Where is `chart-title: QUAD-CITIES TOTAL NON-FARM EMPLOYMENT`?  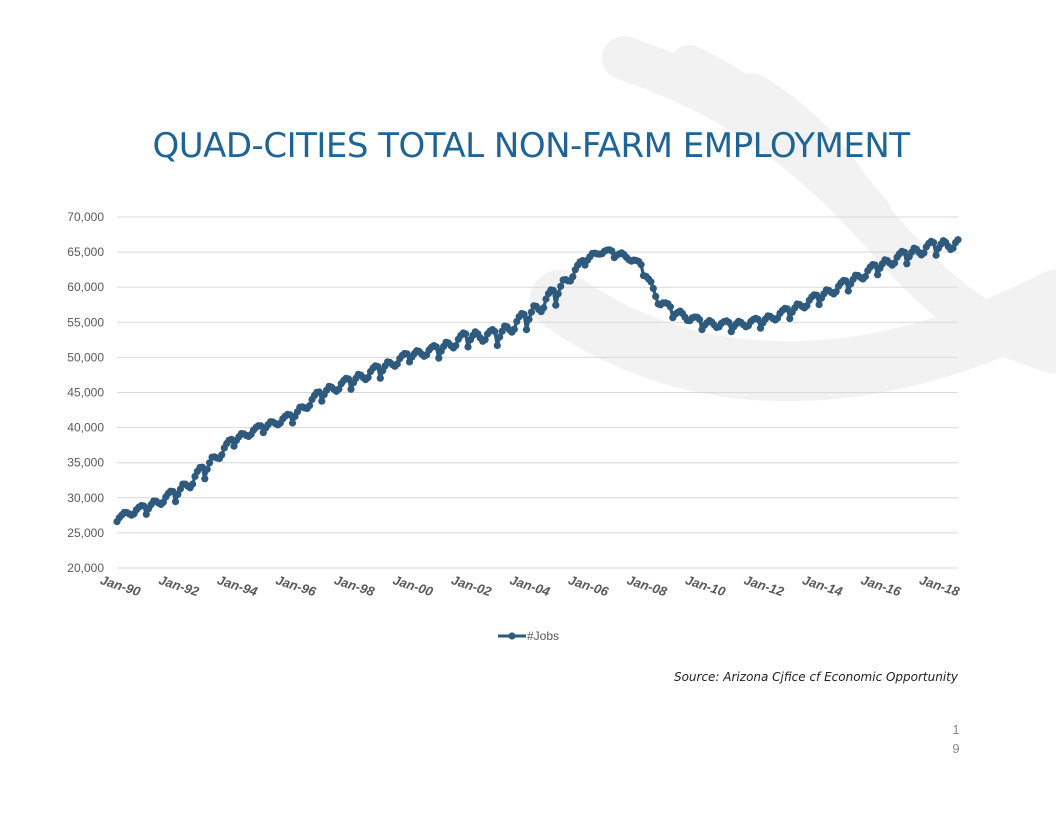
chart-title: QUAD-CITIES TOTAL NON-FARM EMPLOYMENT is located at coordinates (531, 146).